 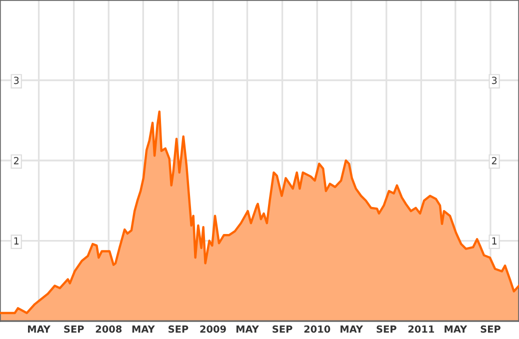 I want to click on y-tick-label: 1, so click(x=16, y=240).